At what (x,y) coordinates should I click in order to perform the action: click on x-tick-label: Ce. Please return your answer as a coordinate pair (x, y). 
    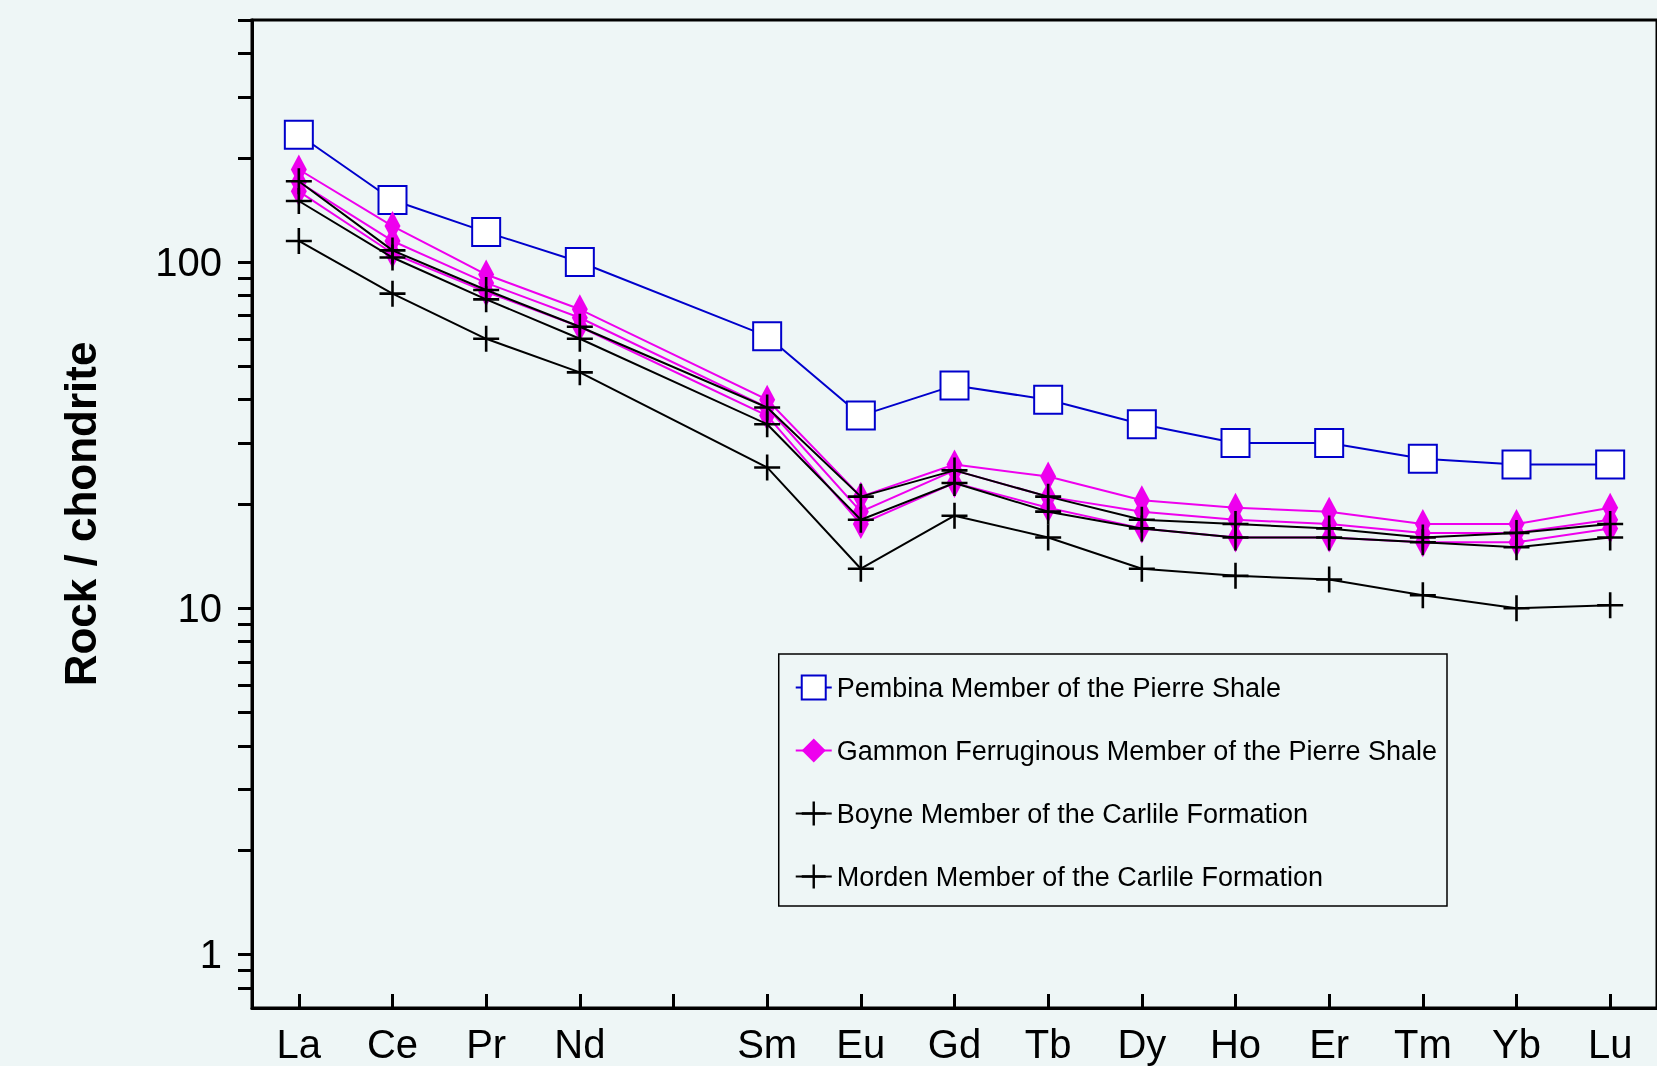
    Looking at the image, I should click on (392, 1044).